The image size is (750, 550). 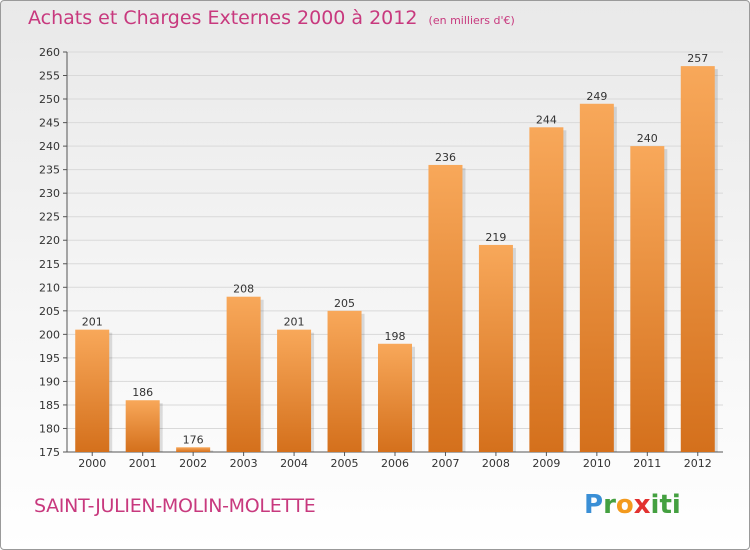 I want to click on bar-value-label: 208, so click(x=243, y=289).